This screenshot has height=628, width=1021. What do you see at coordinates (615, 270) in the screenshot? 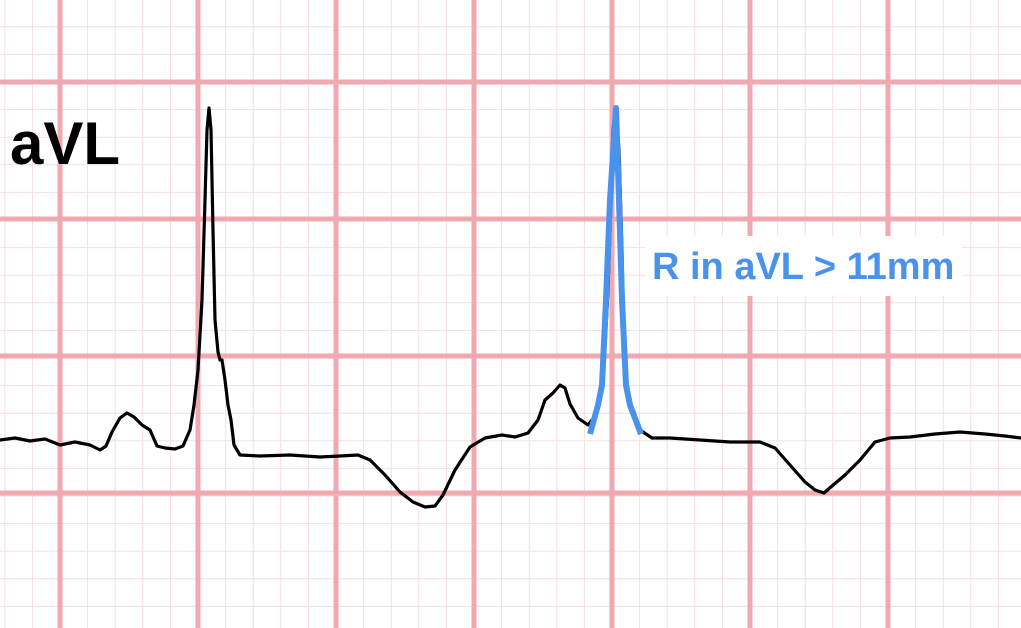
I see `r-wave-highlight` at bounding box center [615, 270].